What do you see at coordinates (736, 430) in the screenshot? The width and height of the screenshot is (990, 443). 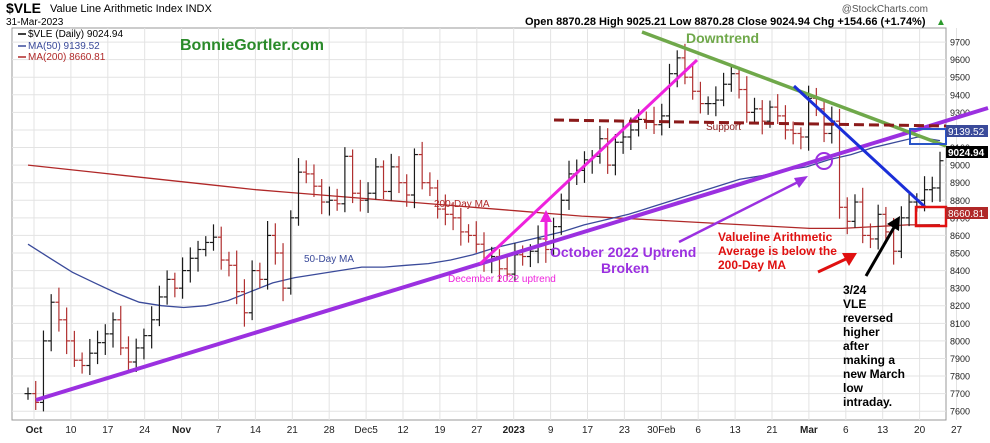 I see `x-tick-label: 13` at bounding box center [736, 430].